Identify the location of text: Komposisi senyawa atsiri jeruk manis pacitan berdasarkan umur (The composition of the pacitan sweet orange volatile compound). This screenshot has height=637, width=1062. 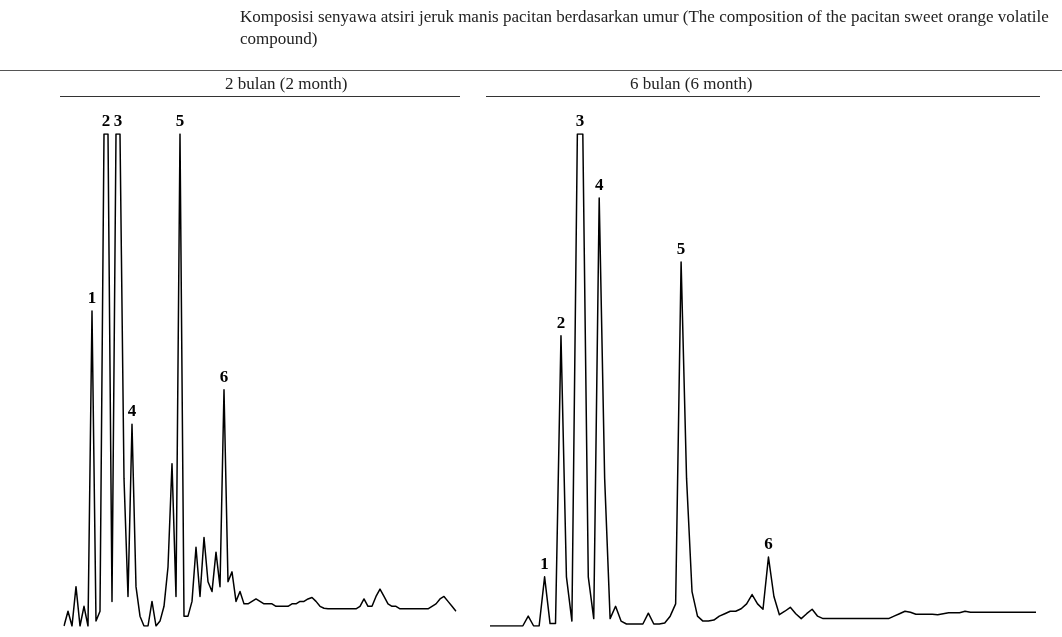
(645, 28).